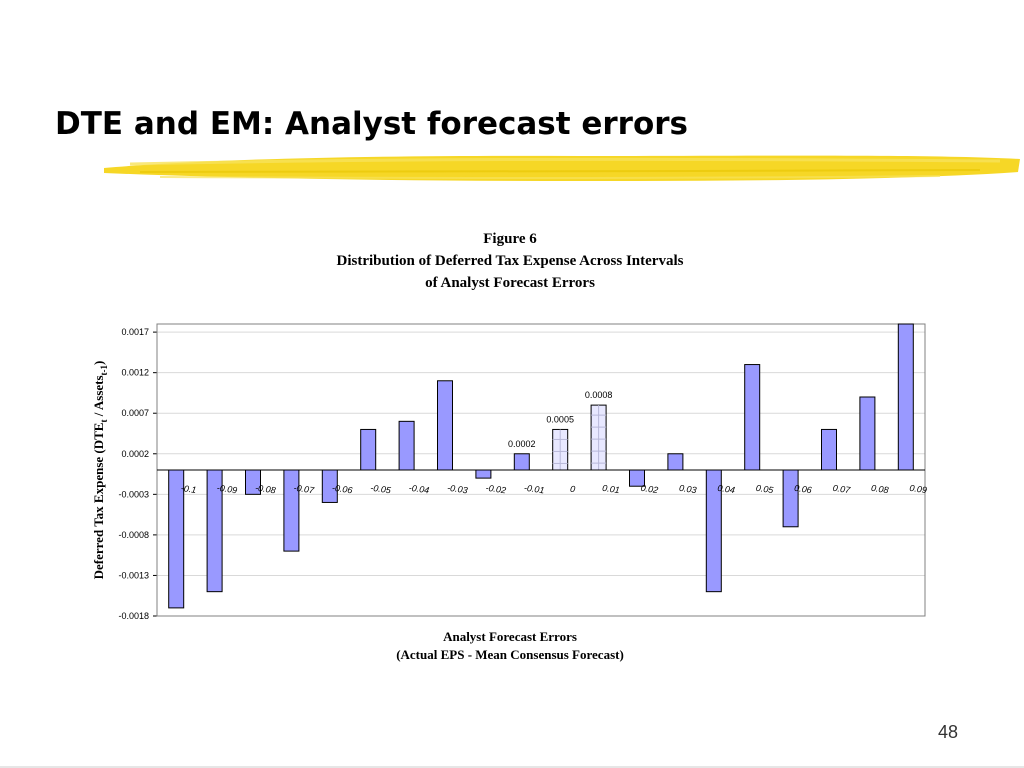 The height and width of the screenshot is (768, 1024). Describe the element at coordinates (765, 489) in the screenshot. I see `x-tick-label: 0.05` at that location.